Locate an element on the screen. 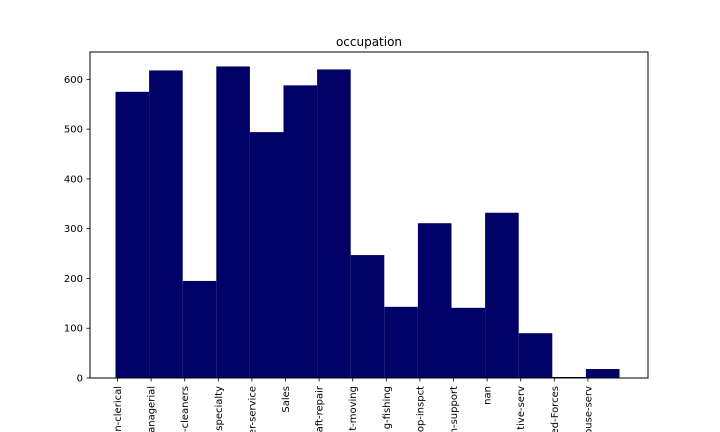  x-tick-label-9: op-inspct is located at coordinates (420, 409).